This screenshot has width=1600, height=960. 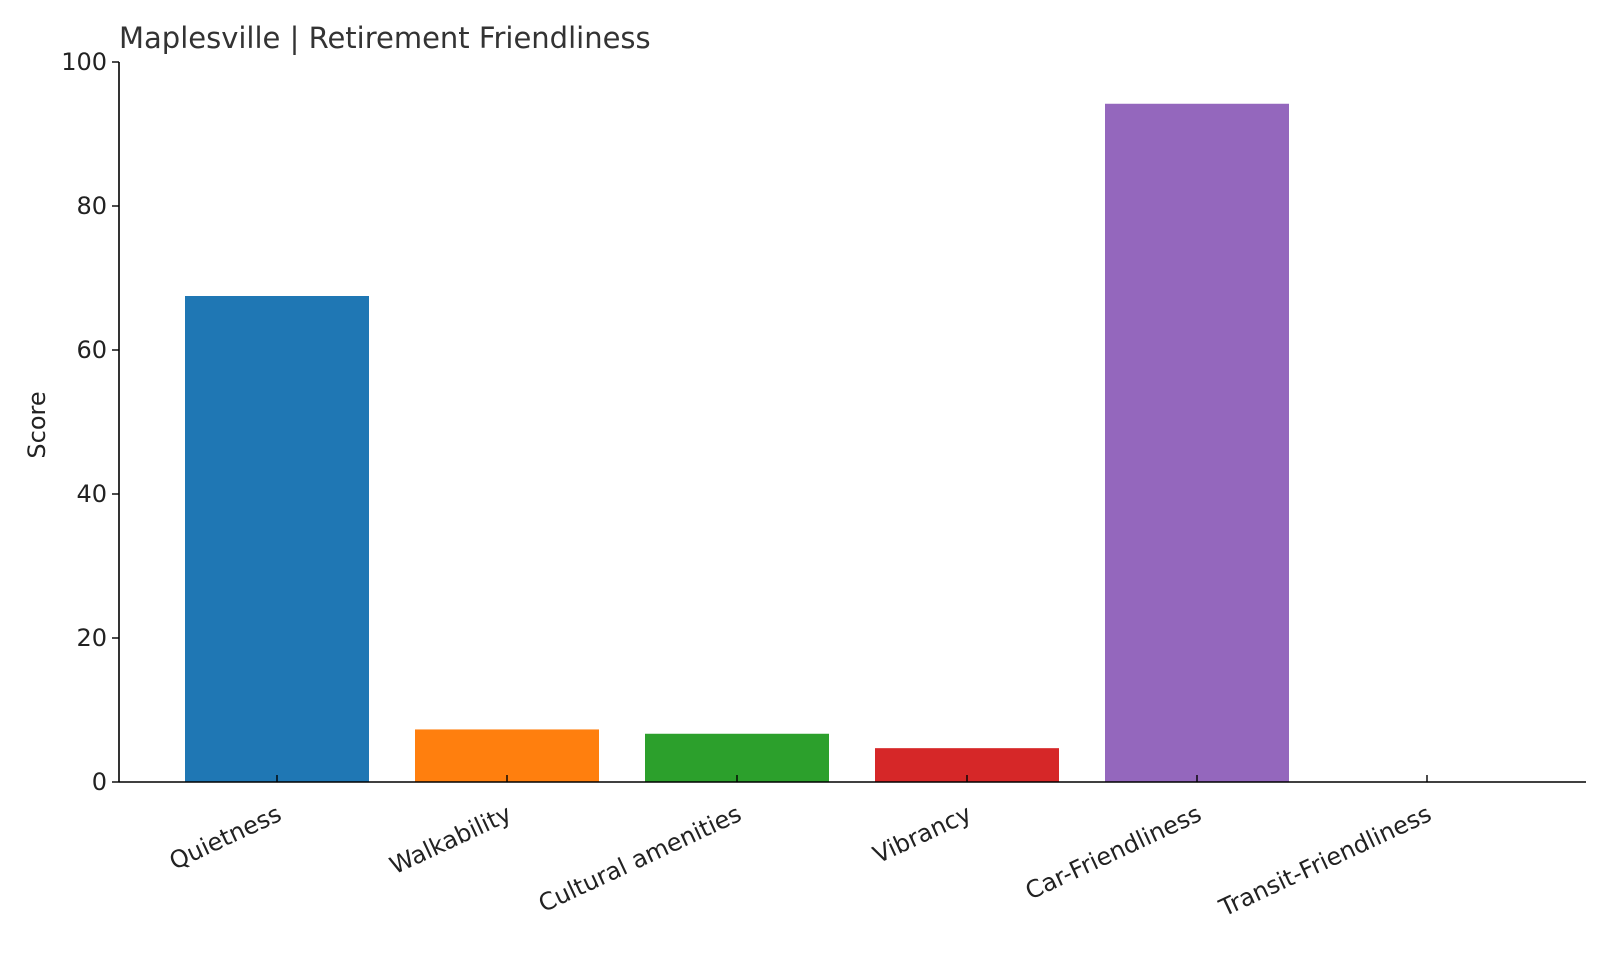 I want to click on y-tick-label: 40, so click(x=91, y=494).